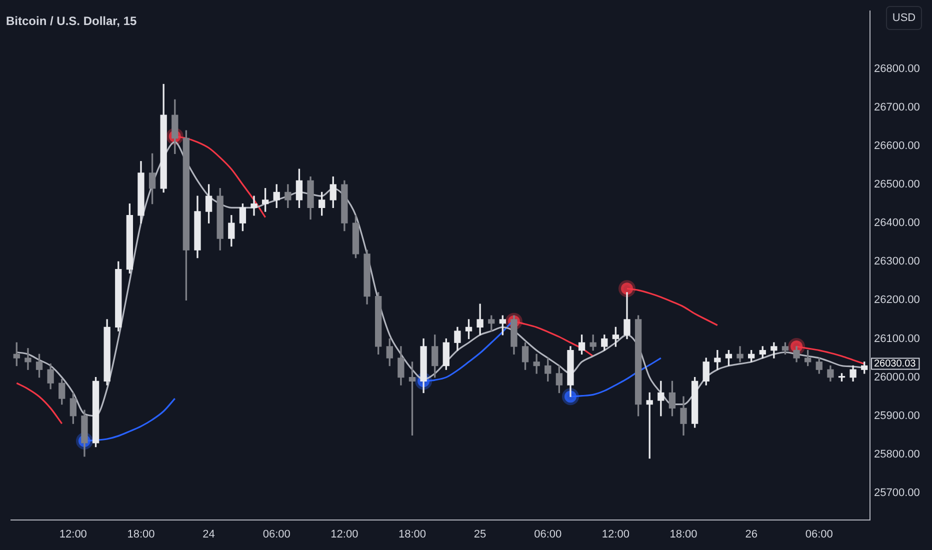  I want to click on y-tick-label: 25900.00, so click(897, 416).